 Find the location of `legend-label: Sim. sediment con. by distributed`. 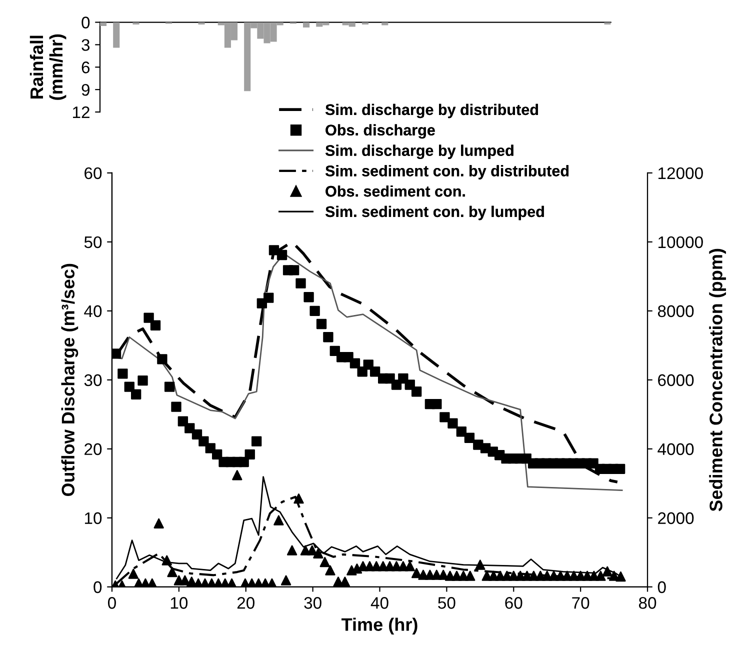

legend-label: Sim. sediment con. by distributed is located at coordinates (447, 172).